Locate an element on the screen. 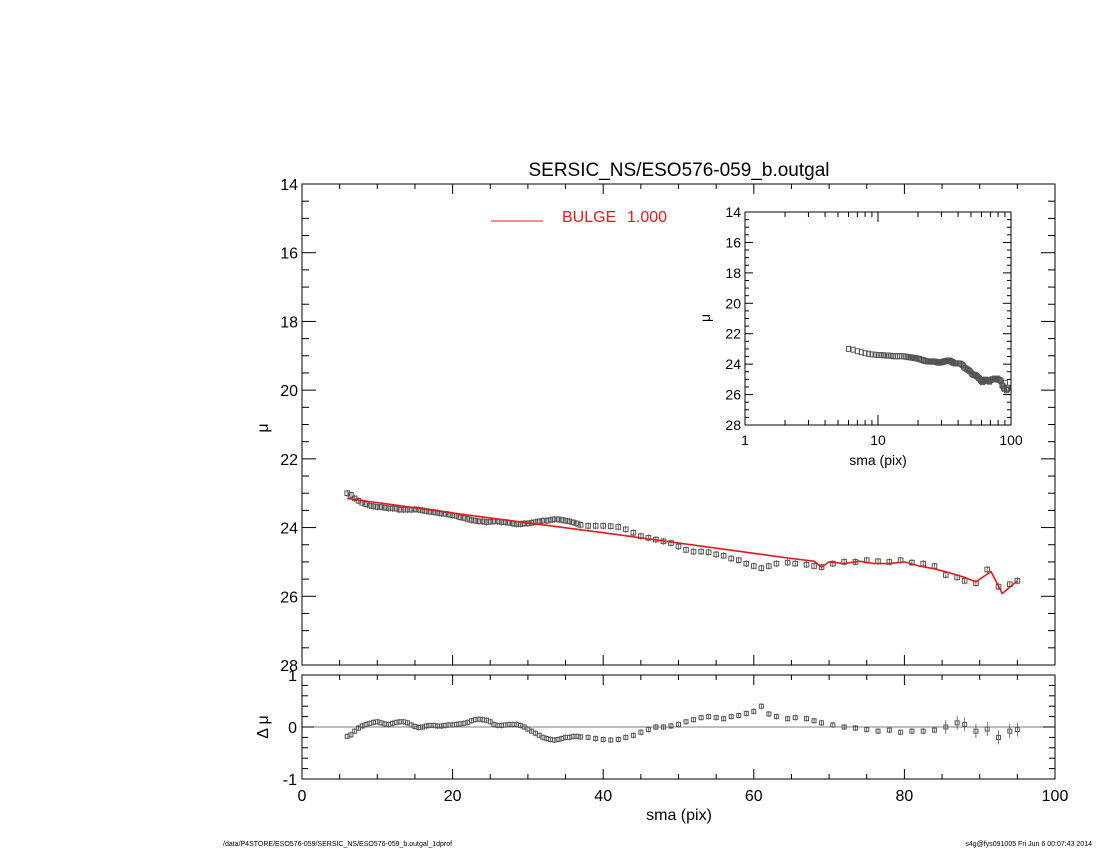  residual-x-tick-label: 20 is located at coordinates (453, 796).